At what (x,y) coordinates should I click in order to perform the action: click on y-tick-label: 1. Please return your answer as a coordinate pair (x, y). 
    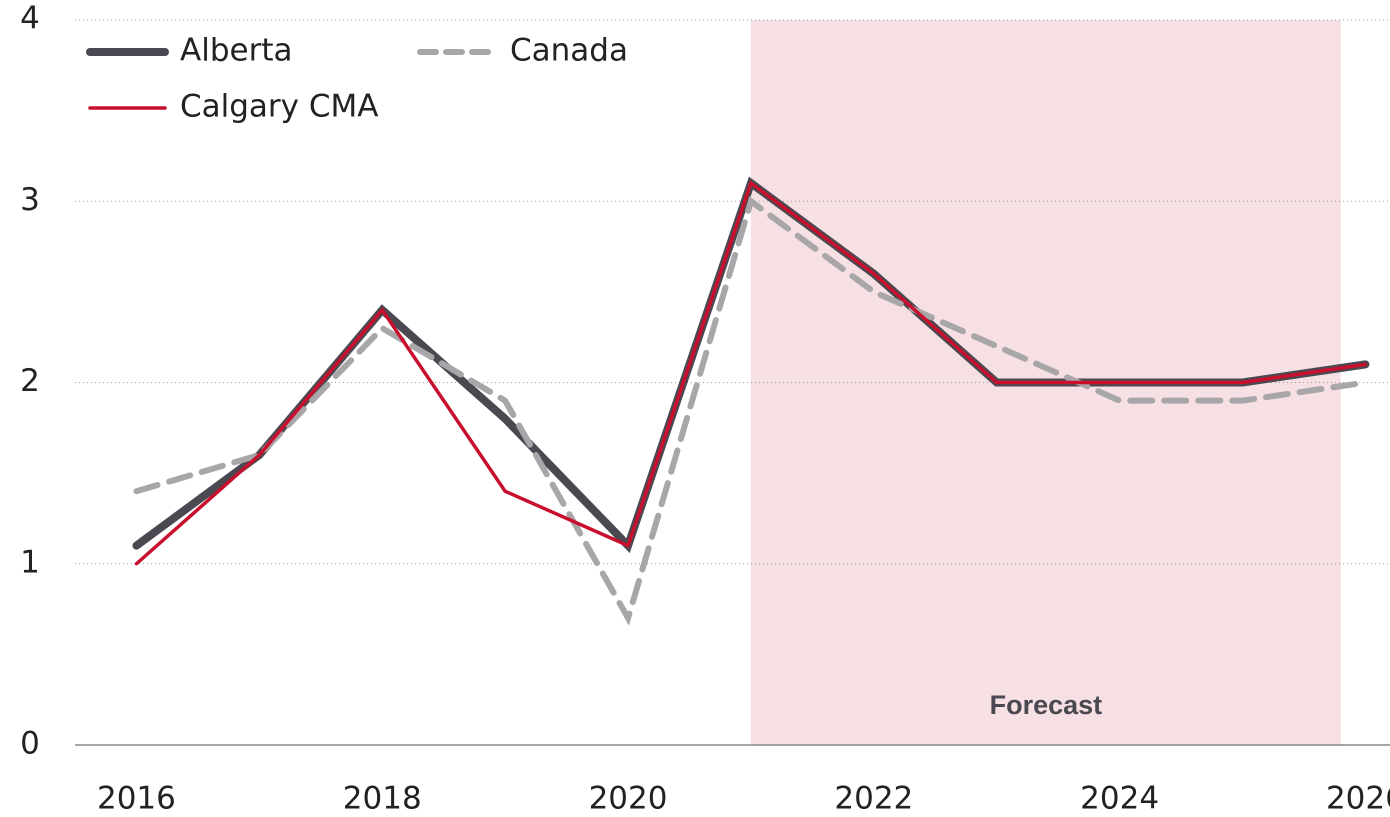
    Looking at the image, I should click on (30, 562).